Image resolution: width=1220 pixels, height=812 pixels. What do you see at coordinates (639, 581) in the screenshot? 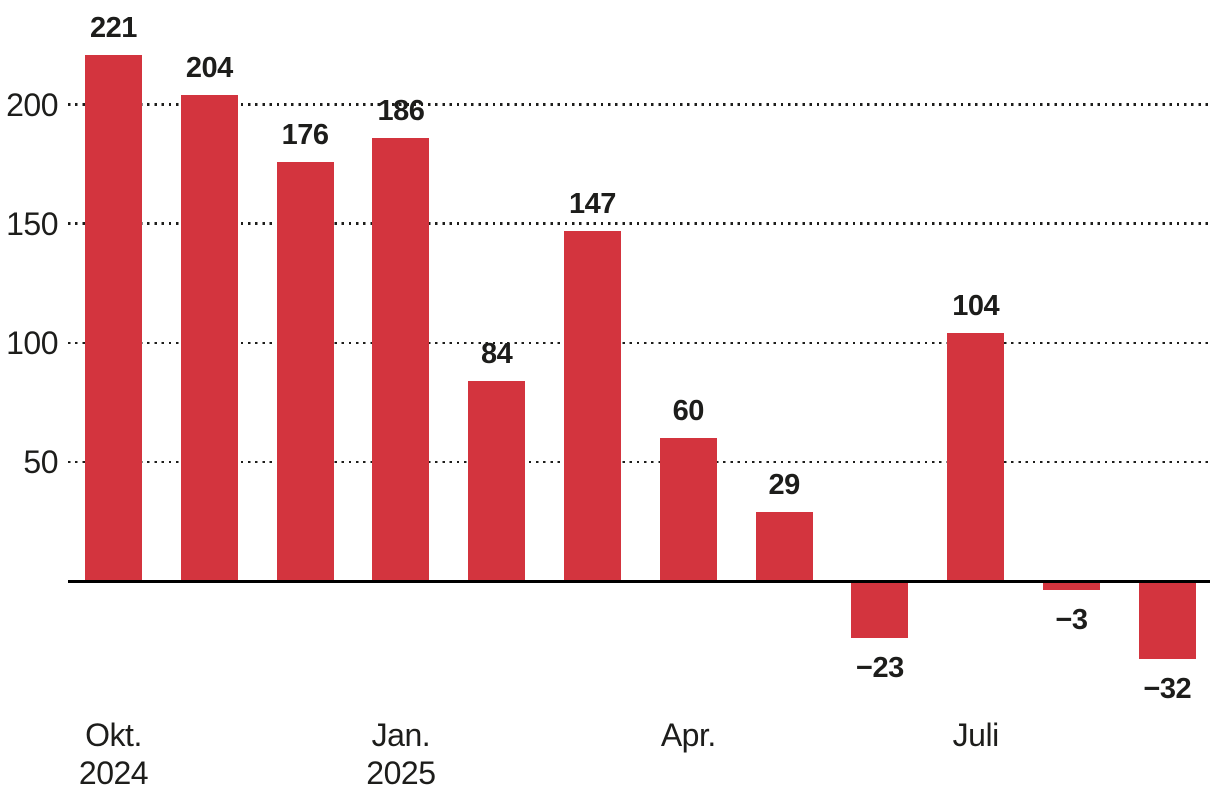
I see `x-axis-line` at bounding box center [639, 581].